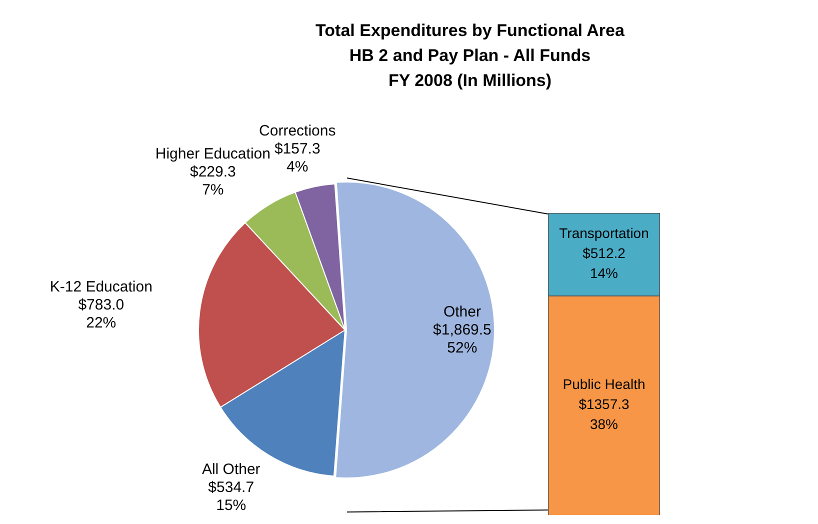  Describe the element at coordinates (101, 314) in the screenshot. I see `data-label: $783.0 22%` at that location.